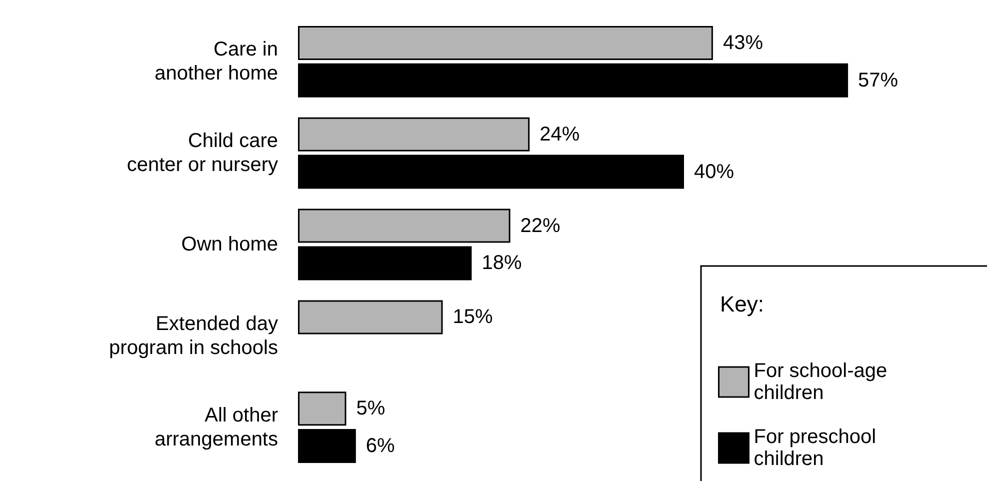 The height and width of the screenshot is (489, 995). I want to click on legend-label: For preschool children, so click(815, 448).